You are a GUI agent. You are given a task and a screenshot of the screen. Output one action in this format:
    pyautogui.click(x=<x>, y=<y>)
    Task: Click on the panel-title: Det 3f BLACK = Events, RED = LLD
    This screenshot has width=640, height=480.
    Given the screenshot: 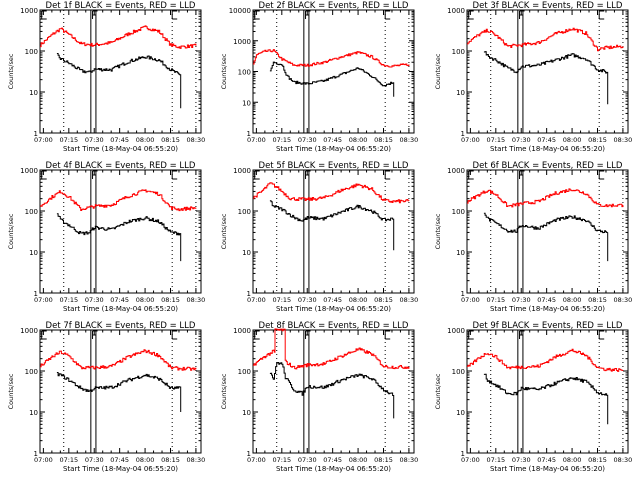 What is the action you would take?
    pyautogui.click(x=548, y=6)
    